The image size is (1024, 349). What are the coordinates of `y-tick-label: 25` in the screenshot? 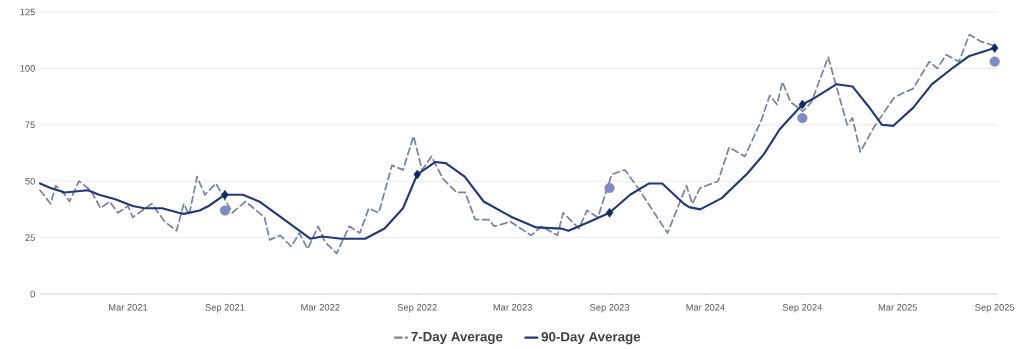 It's located at (30, 237).